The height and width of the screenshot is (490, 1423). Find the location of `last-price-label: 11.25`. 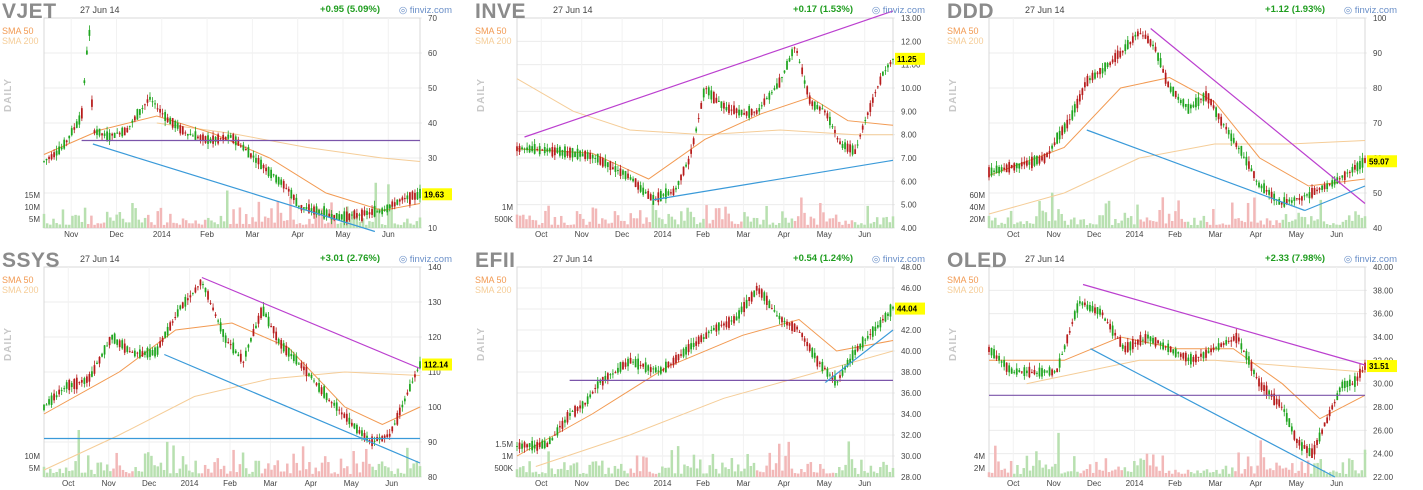

last-price-label: 11.25 is located at coordinates (907, 59).